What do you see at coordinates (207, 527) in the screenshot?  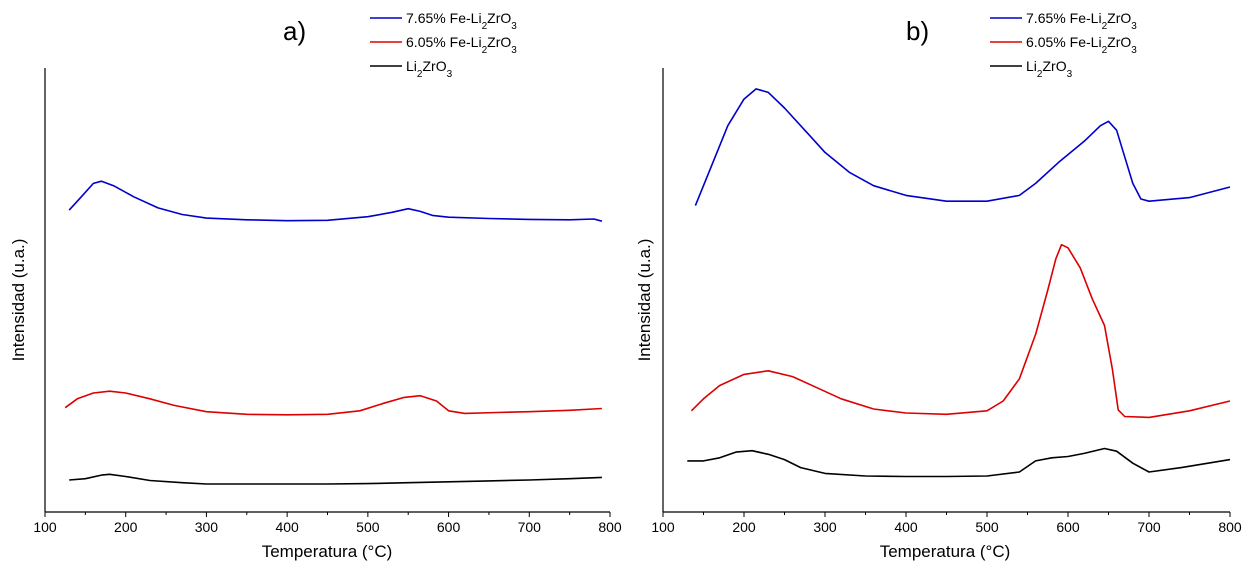 I see `x-tick-label-a-300: 300` at bounding box center [207, 527].